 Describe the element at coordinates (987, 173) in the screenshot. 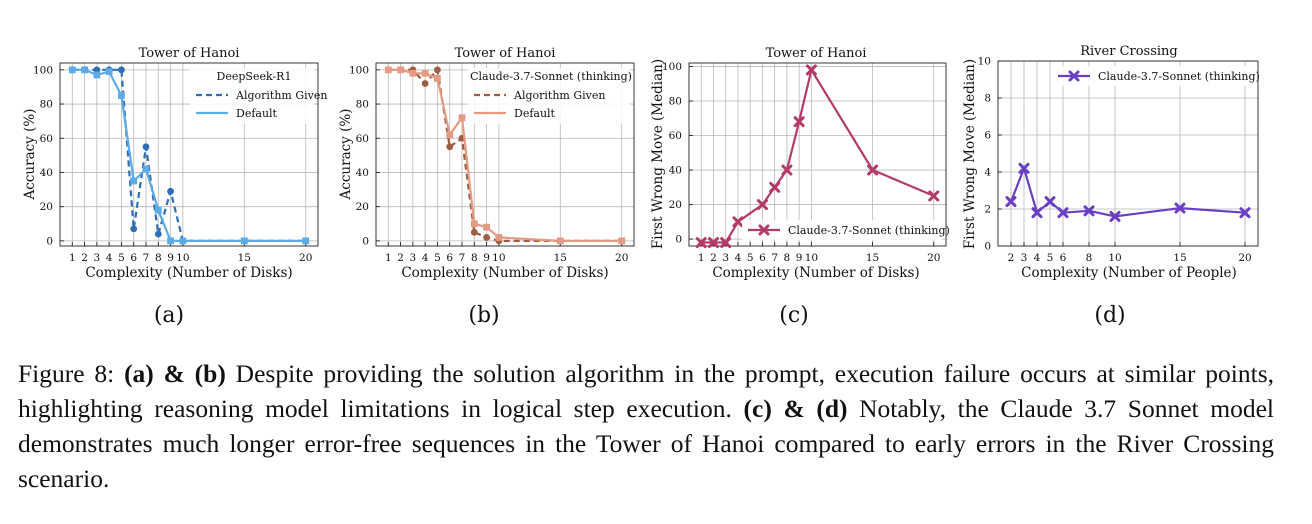

I see `y-tick-label: 4` at that location.